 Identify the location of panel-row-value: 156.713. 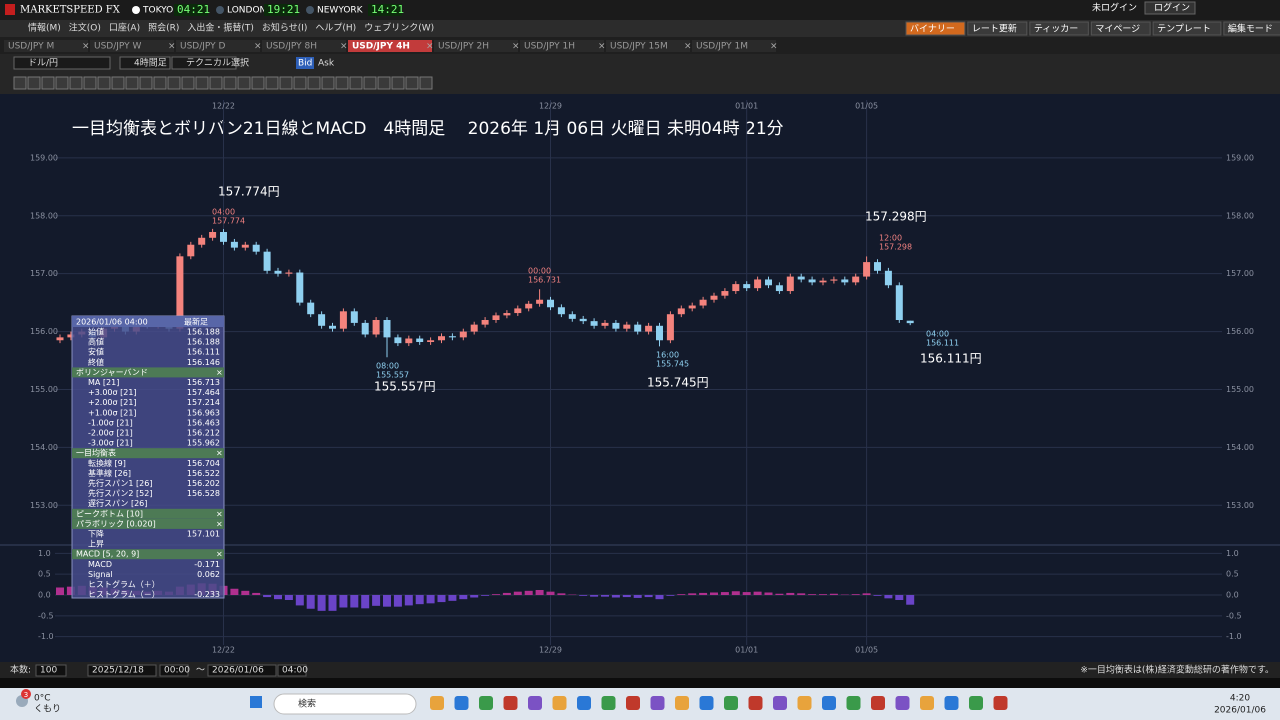
(203, 382).